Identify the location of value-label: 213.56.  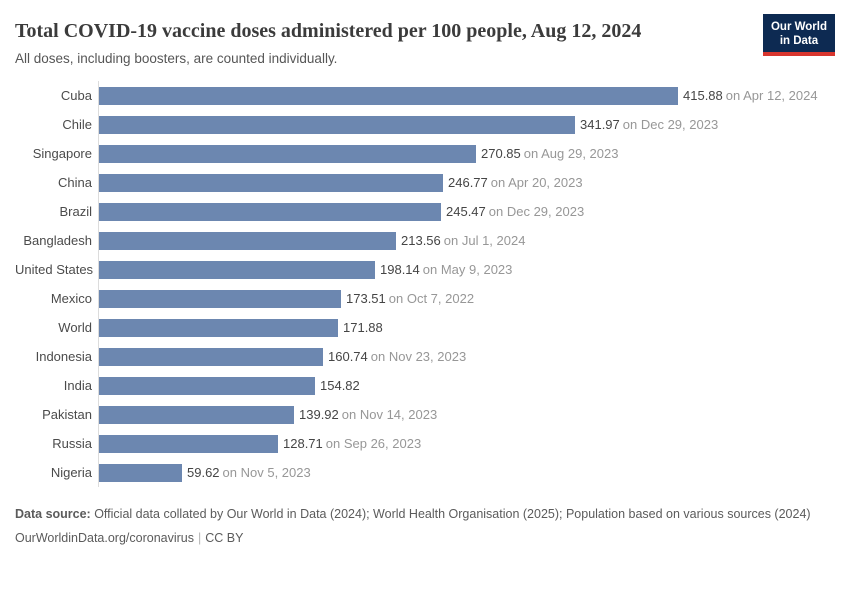
(421, 240).